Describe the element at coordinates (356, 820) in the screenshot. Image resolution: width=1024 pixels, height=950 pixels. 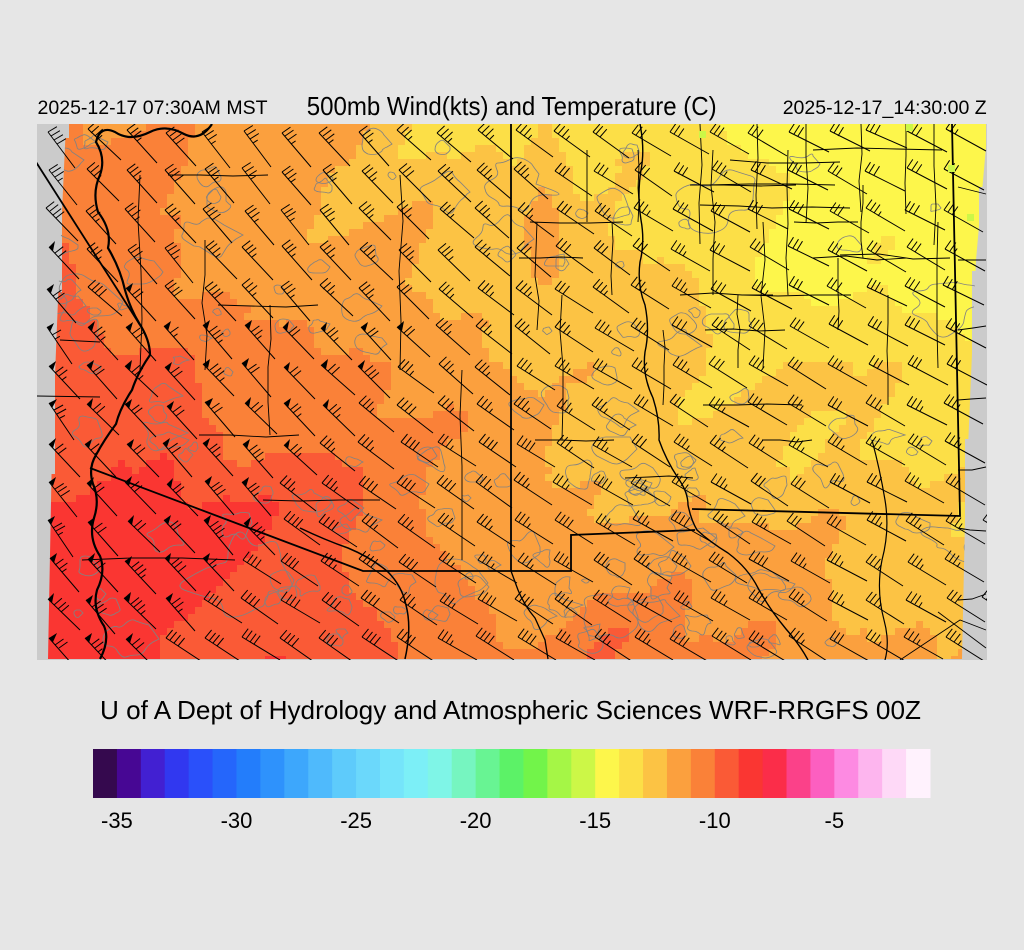
I see `svg-text: -25` at that location.